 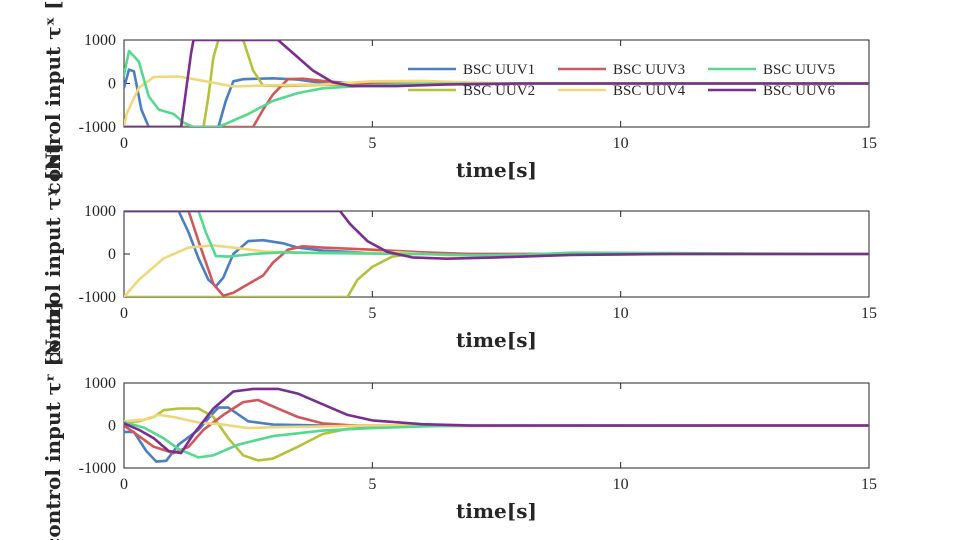 I want to click on series-line-bsc-uuv1, so click(x=496, y=434).